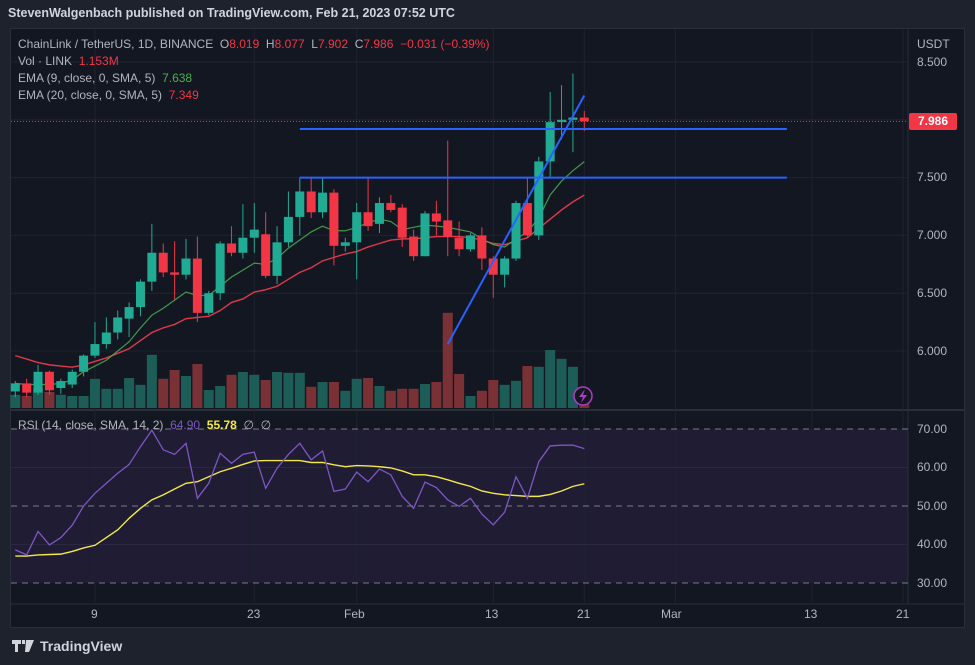 The height and width of the screenshot is (665, 975). I want to click on legend-ema9: EMA (9, close, 0, SMA, 5) 7.638, so click(105, 78).